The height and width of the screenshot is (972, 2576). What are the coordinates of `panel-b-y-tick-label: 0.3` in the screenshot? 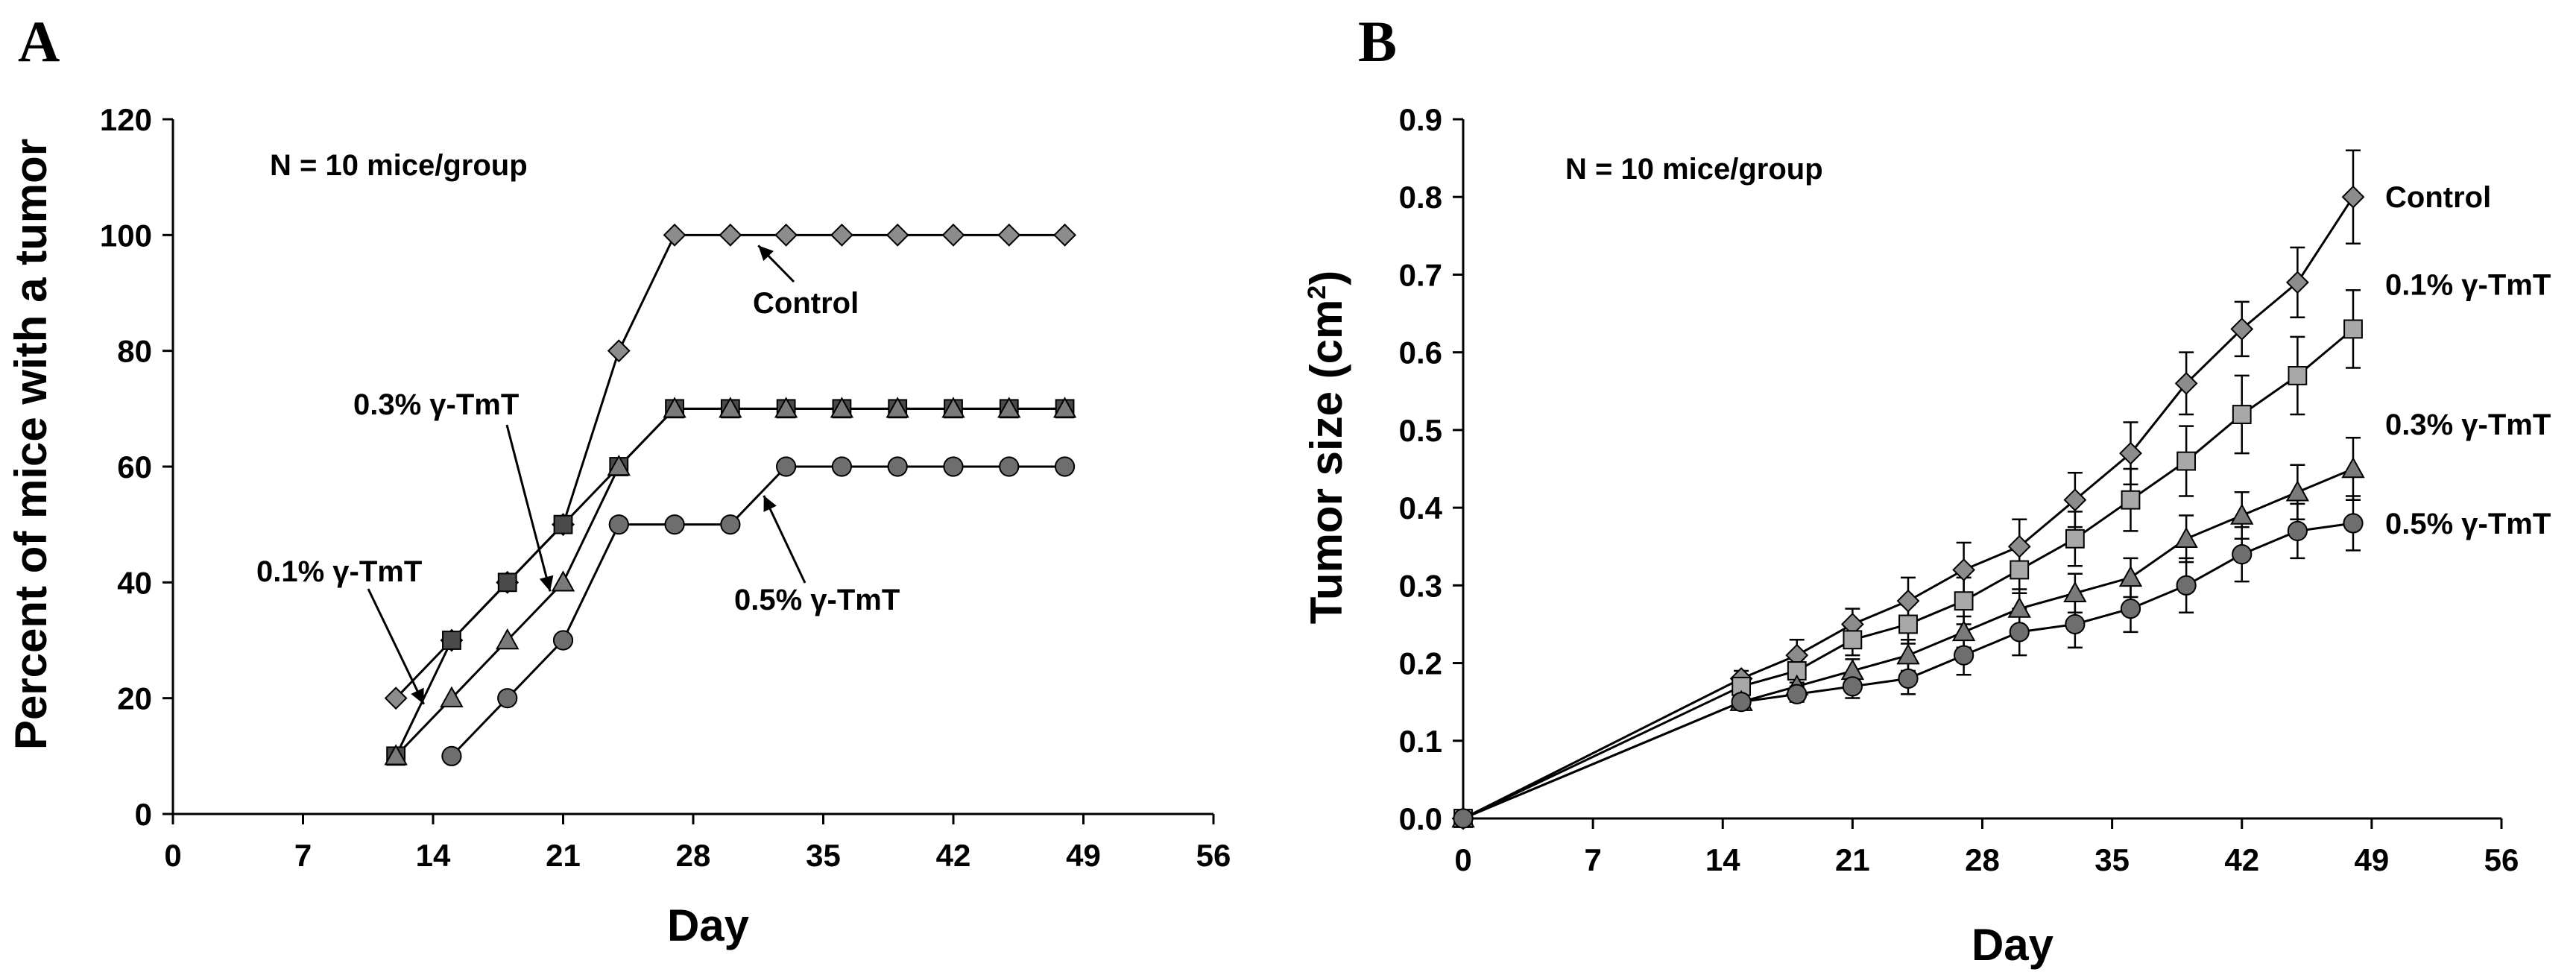 It's located at (1420, 586).